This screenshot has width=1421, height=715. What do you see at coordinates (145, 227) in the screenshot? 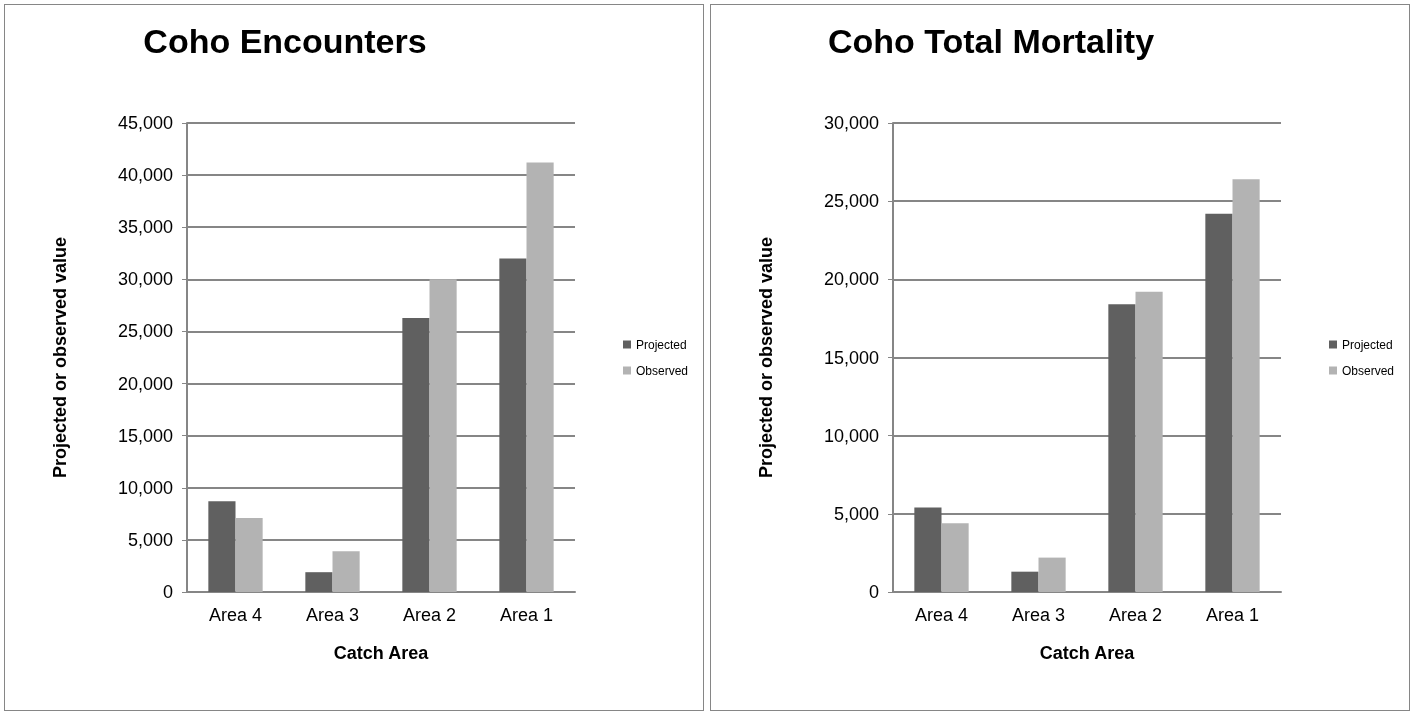
I see `y-tick-label: 35,000` at bounding box center [145, 227].